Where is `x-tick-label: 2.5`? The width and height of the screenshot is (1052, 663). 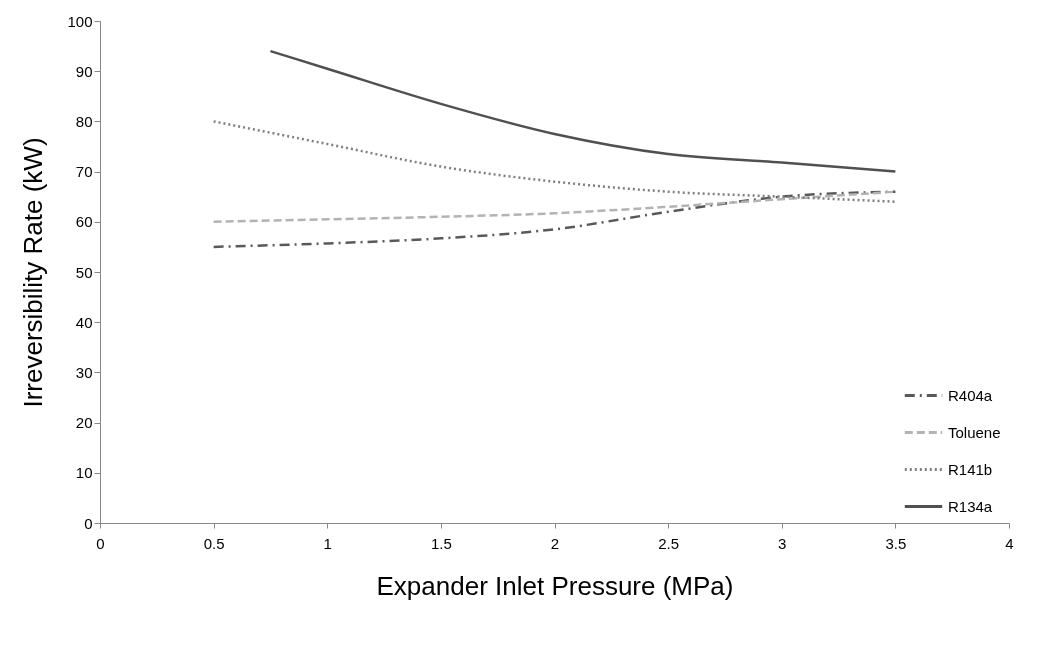 x-tick-label: 2.5 is located at coordinates (669, 543).